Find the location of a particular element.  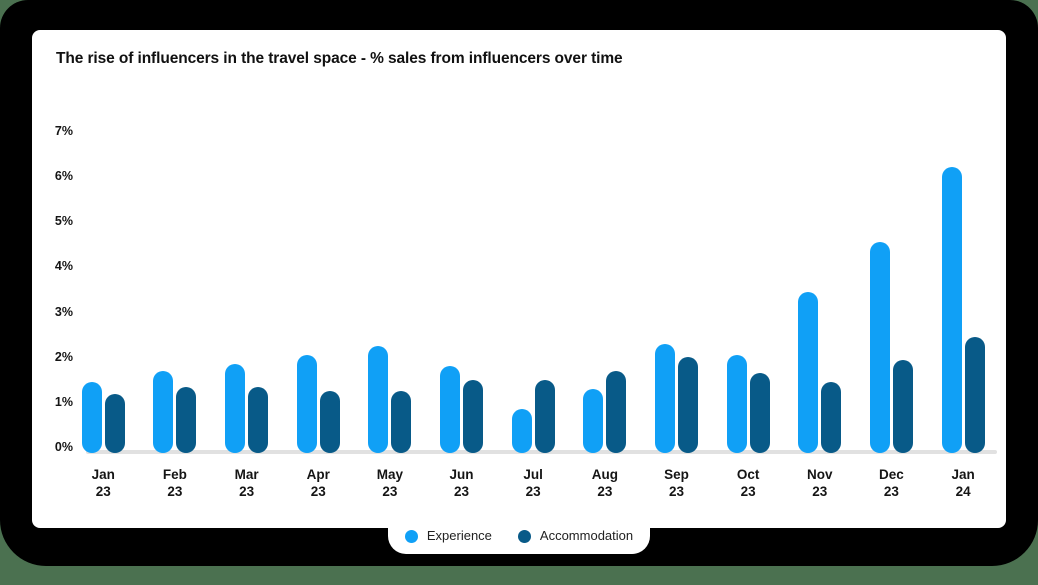

y-axis-label-6: 6% is located at coordinates (63, 176).